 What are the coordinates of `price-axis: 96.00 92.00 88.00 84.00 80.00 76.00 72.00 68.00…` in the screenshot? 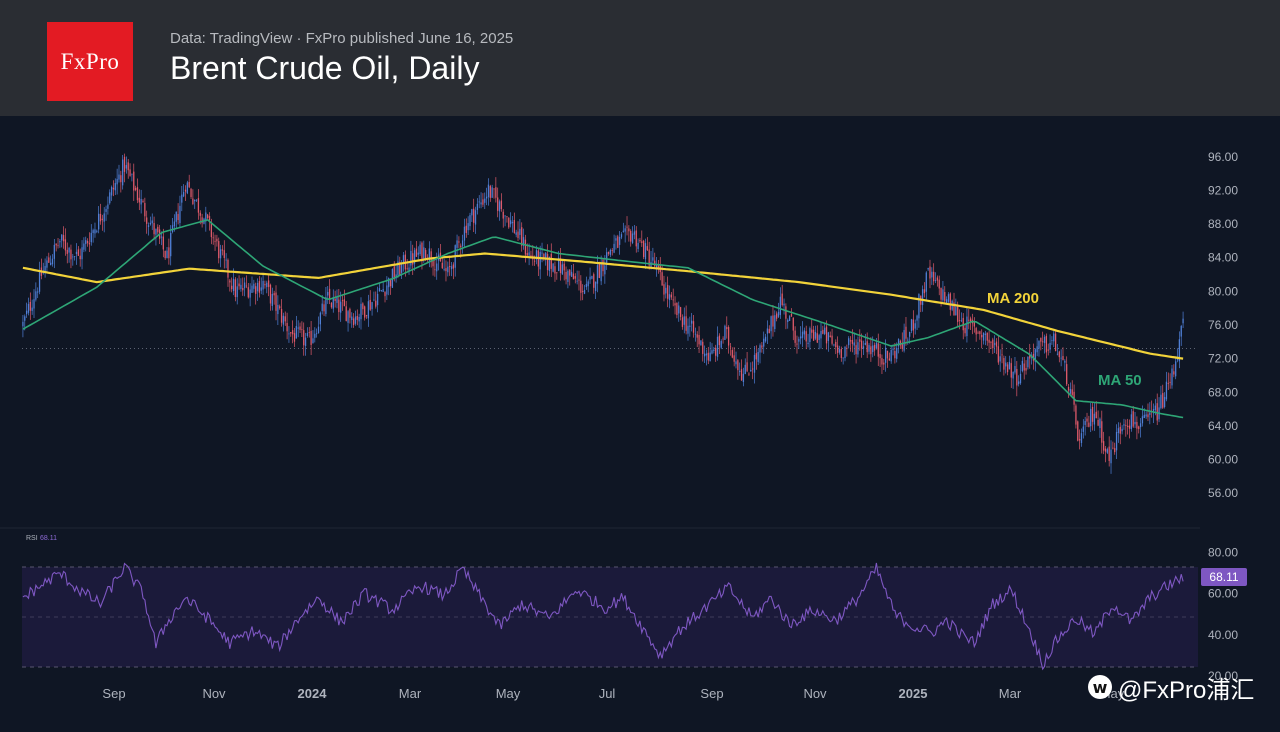 It's located at (1223, 325).